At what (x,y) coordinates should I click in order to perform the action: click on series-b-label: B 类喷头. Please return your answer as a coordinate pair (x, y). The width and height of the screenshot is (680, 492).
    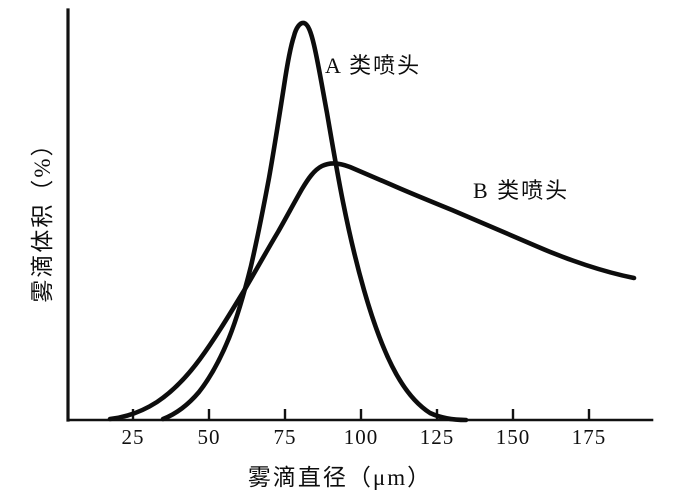
    Looking at the image, I should click on (521, 190).